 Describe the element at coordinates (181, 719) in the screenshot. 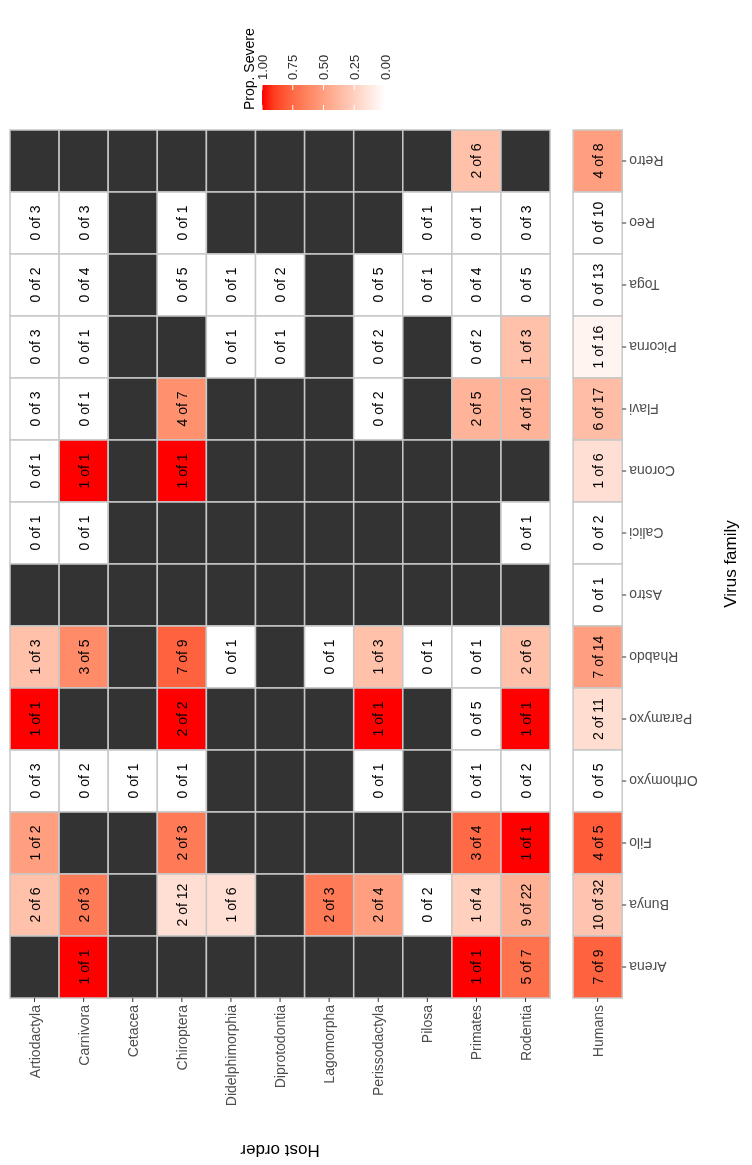

I see `data-label: 2 of 2` at that location.